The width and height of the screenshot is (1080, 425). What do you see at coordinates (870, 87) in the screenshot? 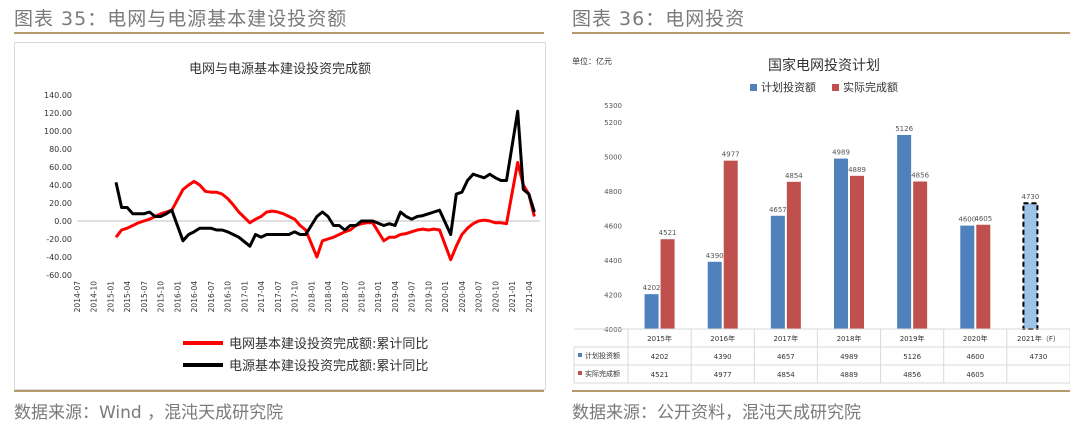
I see `legend-label: 实际完成额` at bounding box center [870, 87].